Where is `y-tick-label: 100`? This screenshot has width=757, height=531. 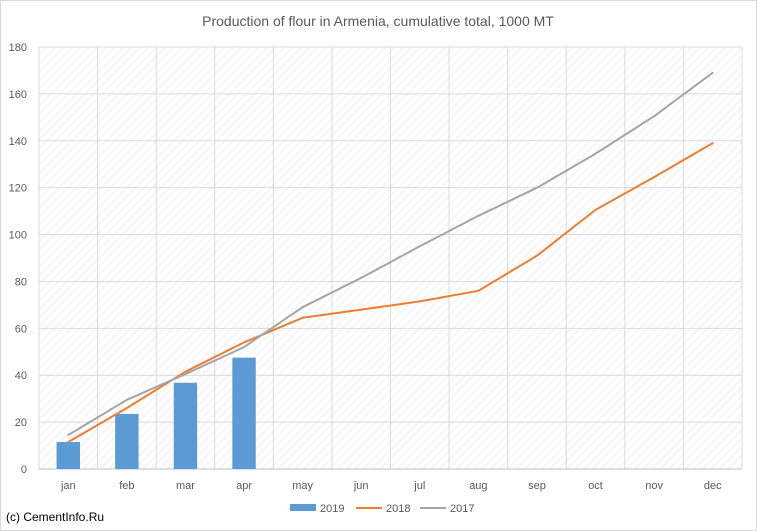
y-tick-label: 100 is located at coordinates (18, 236).